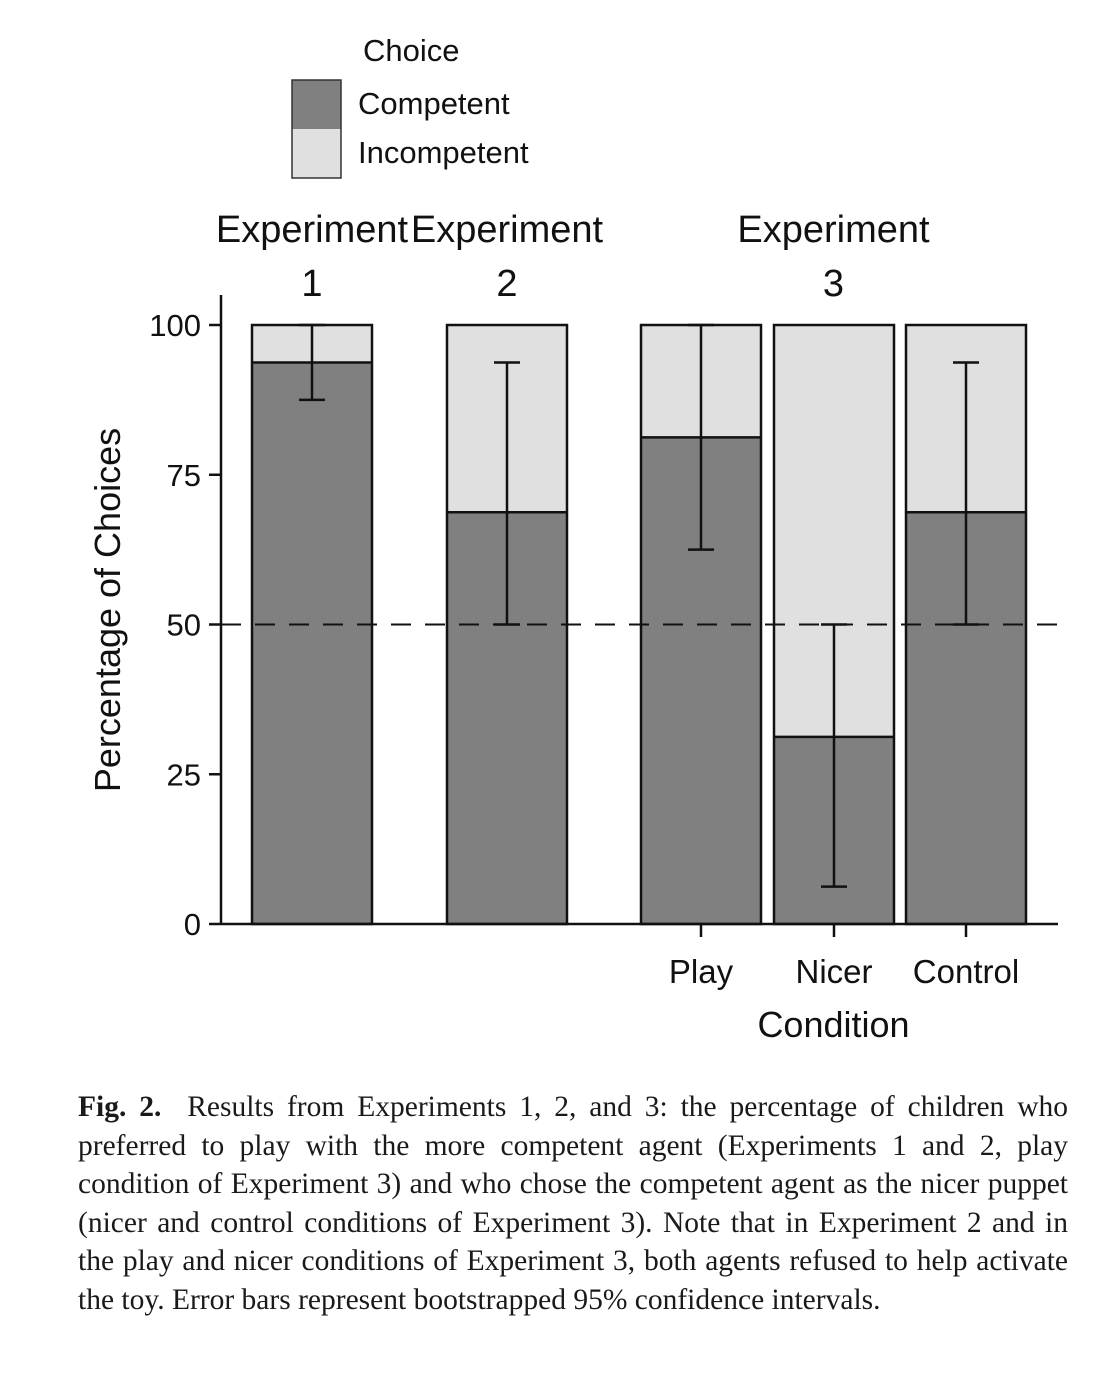 The image size is (1108, 1374). I want to click on x-tick-label-nicer: Nicer, so click(833, 971).